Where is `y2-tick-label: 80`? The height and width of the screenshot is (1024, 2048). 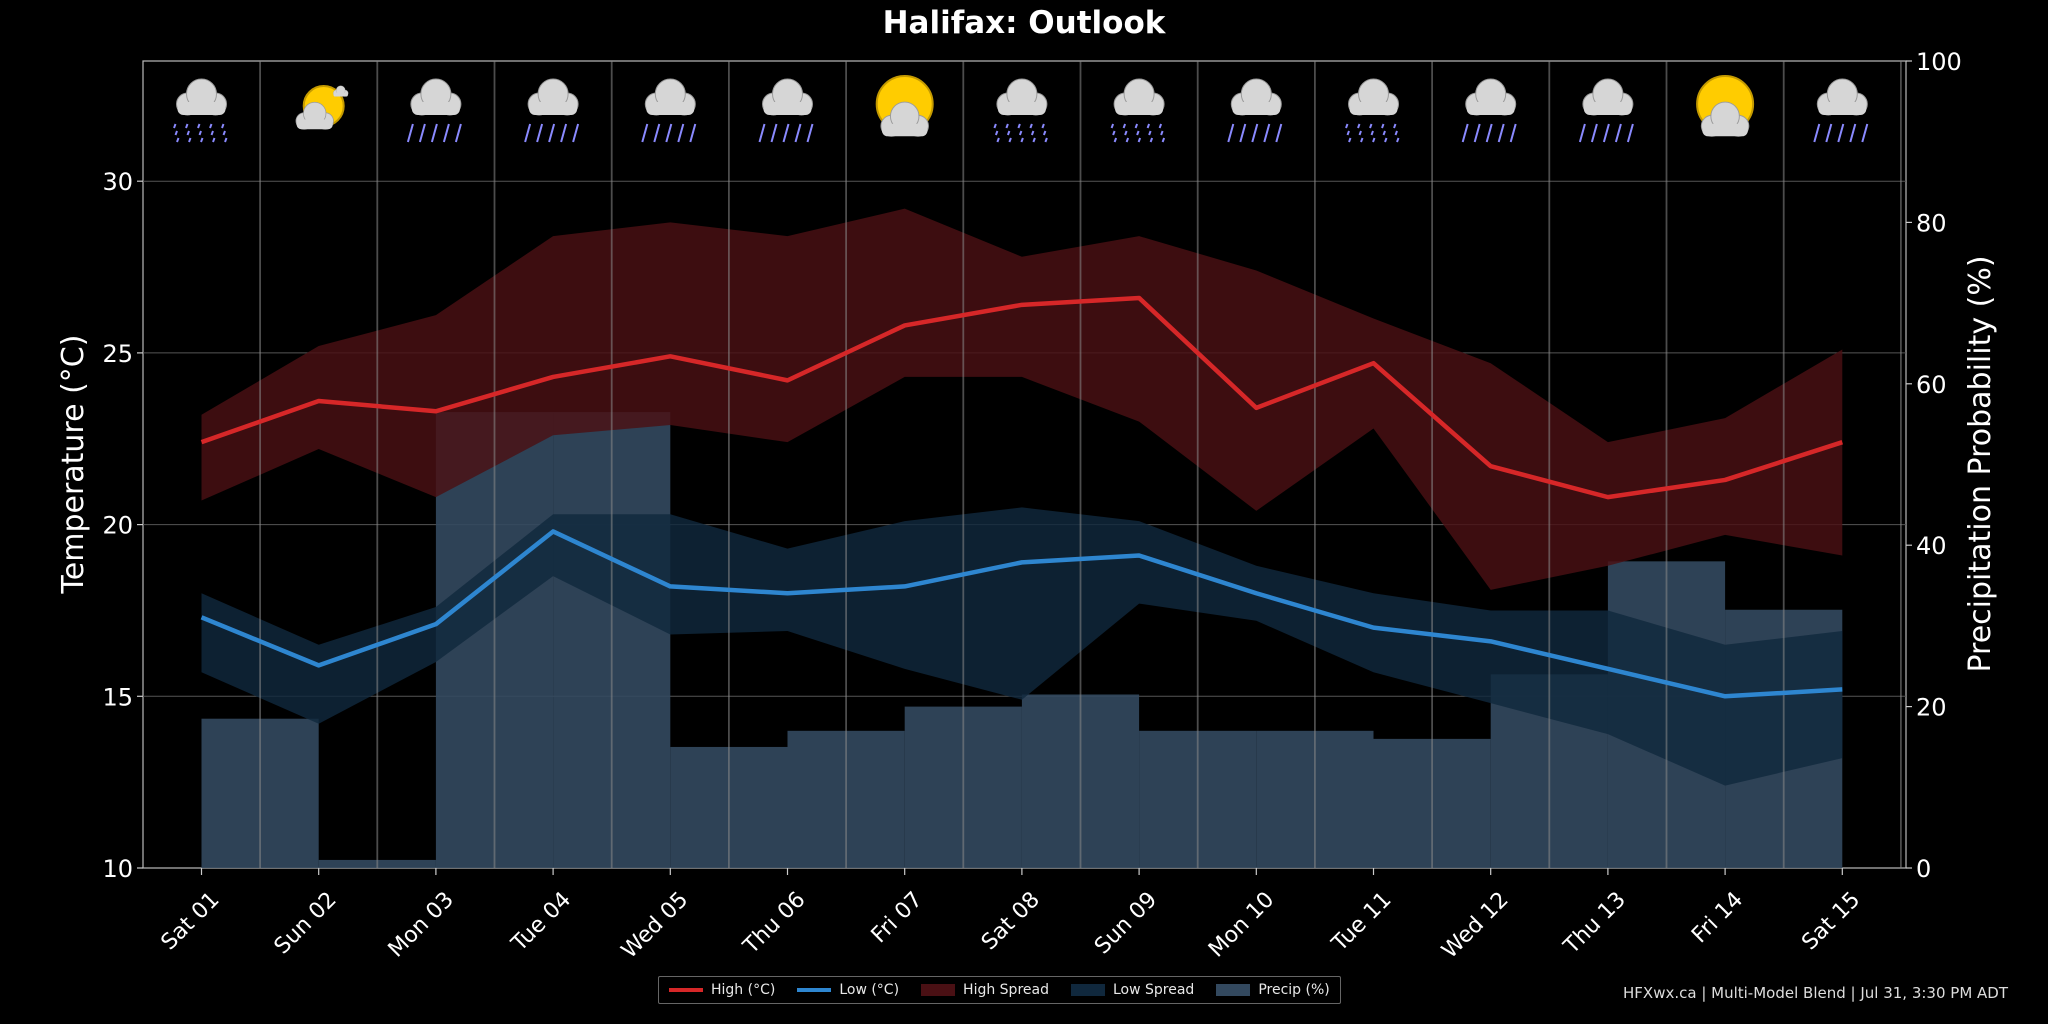
y2-tick-label: 80 is located at coordinates (1931, 223).